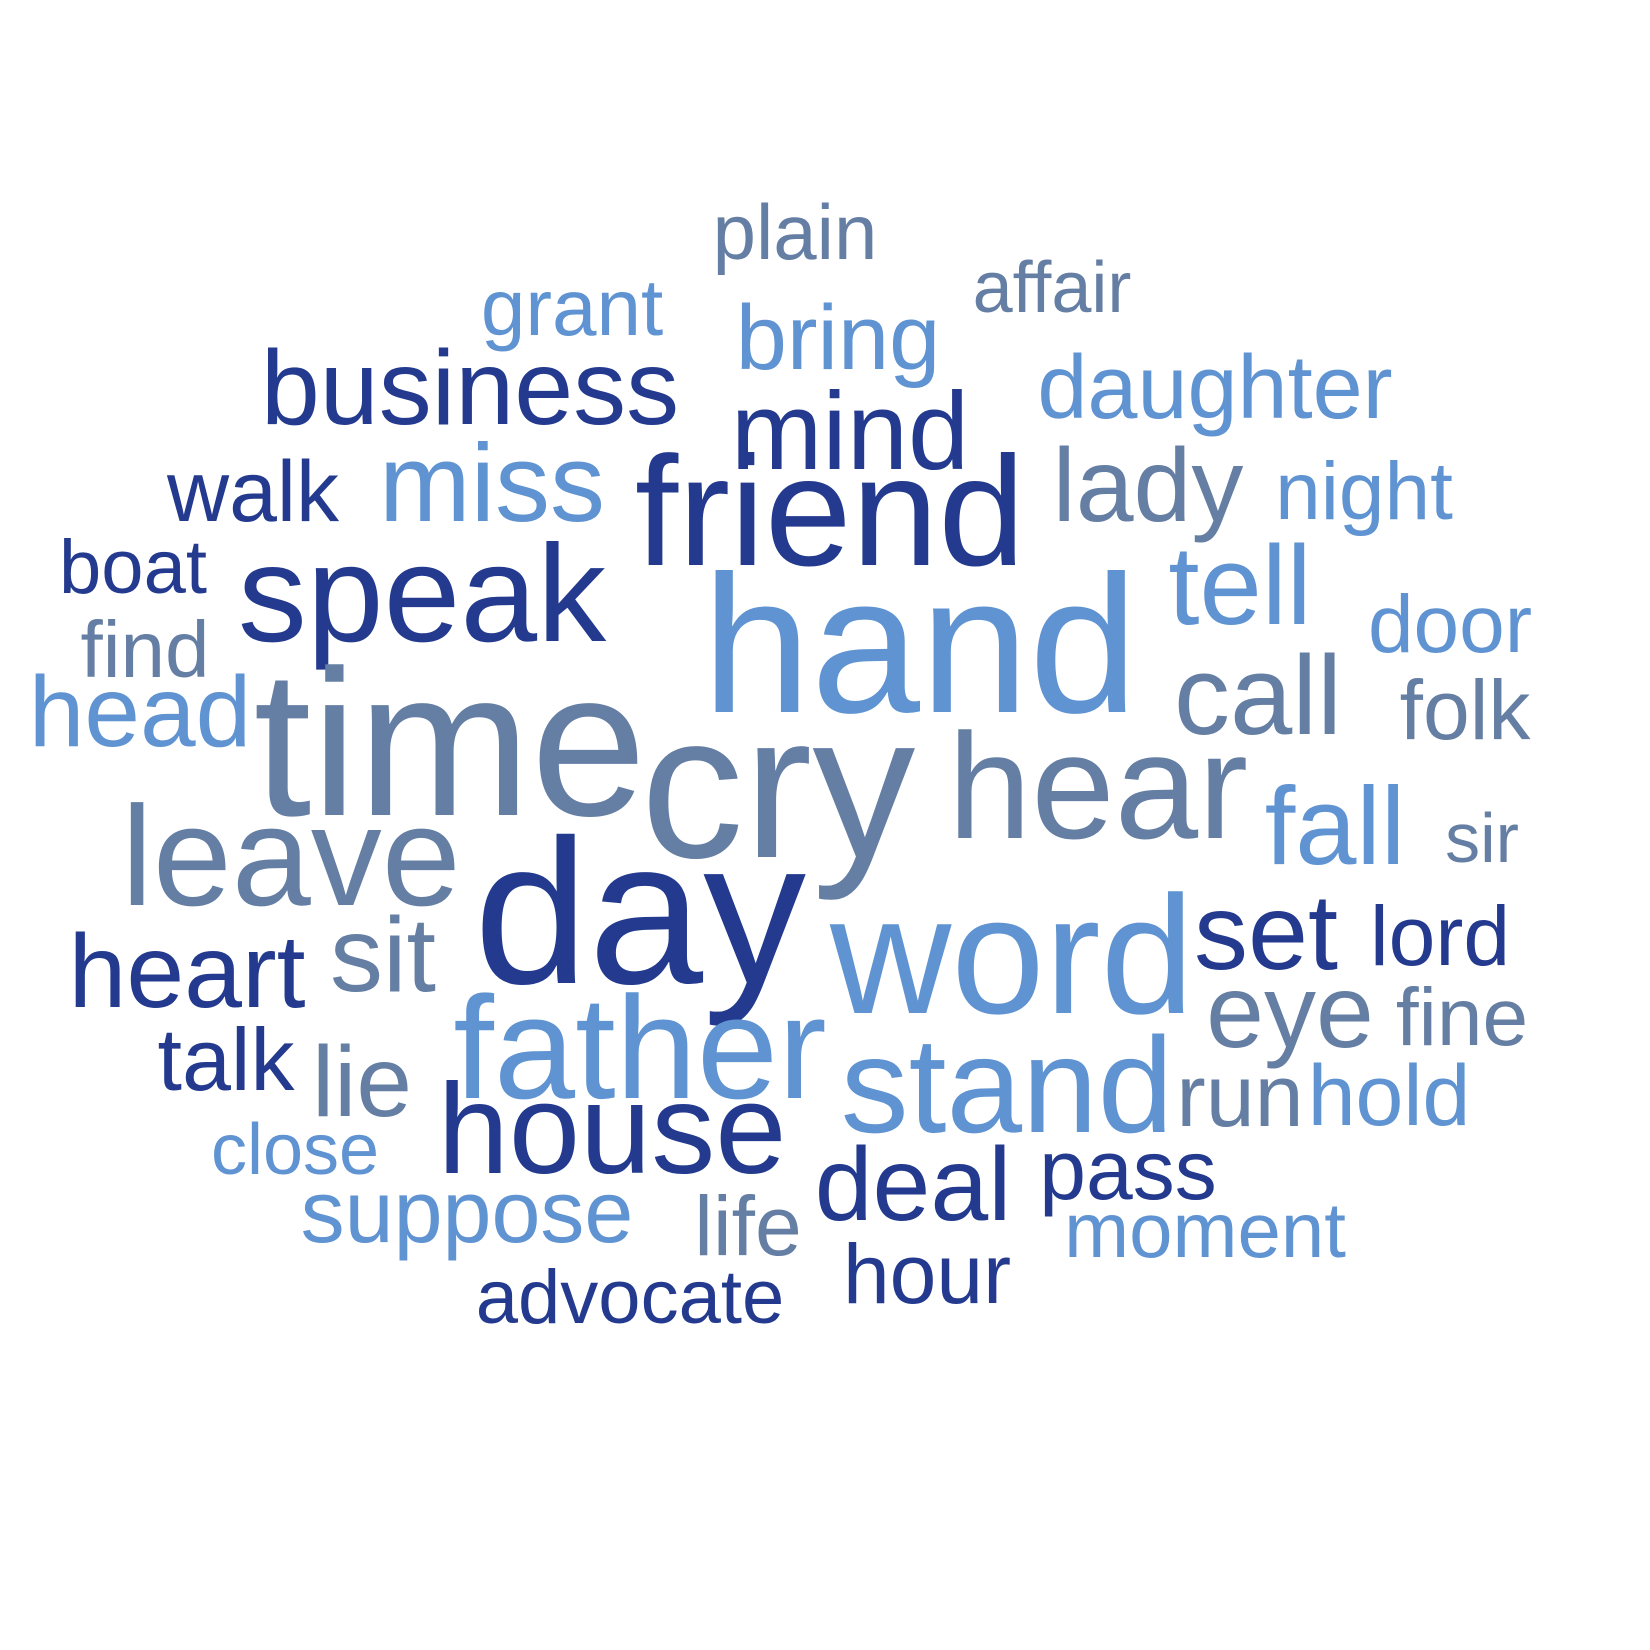  What do you see at coordinates (927, 1274) in the screenshot?
I see `word-hour: hour` at bounding box center [927, 1274].